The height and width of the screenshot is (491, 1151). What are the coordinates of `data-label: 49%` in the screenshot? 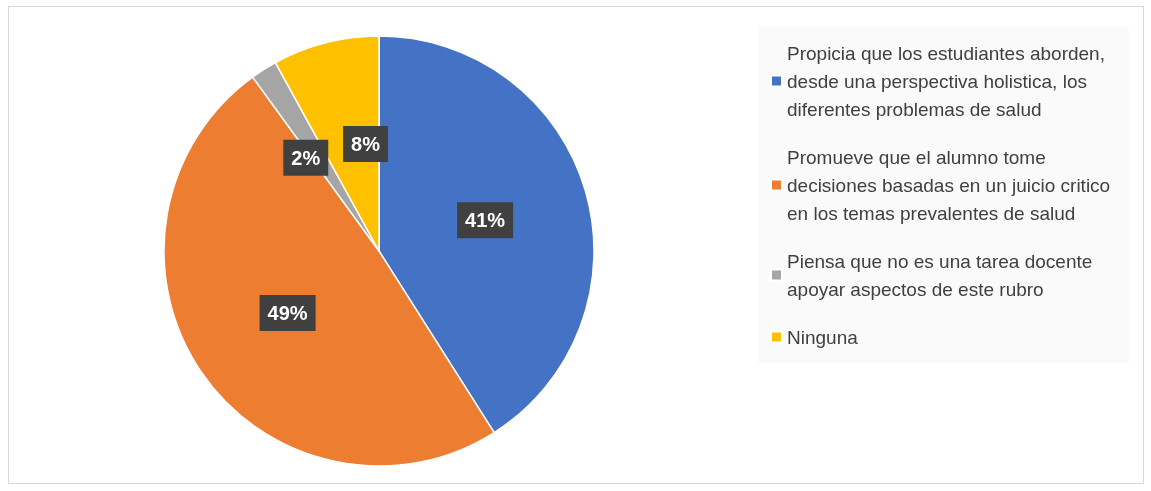 It's located at (287, 313).